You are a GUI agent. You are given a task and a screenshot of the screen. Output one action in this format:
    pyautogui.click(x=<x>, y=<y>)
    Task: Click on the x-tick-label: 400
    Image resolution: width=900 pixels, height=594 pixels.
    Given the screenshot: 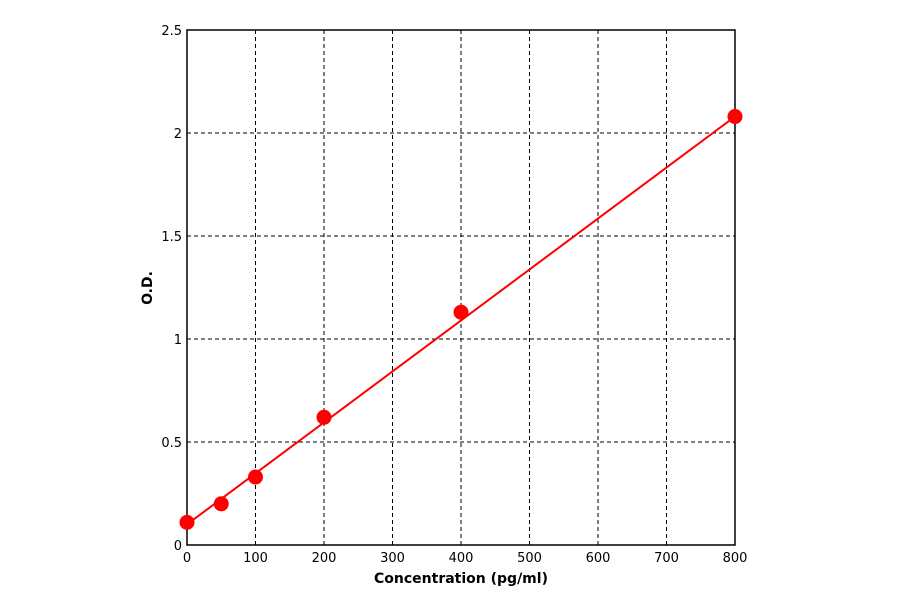 What is the action you would take?
    pyautogui.click(x=461, y=558)
    